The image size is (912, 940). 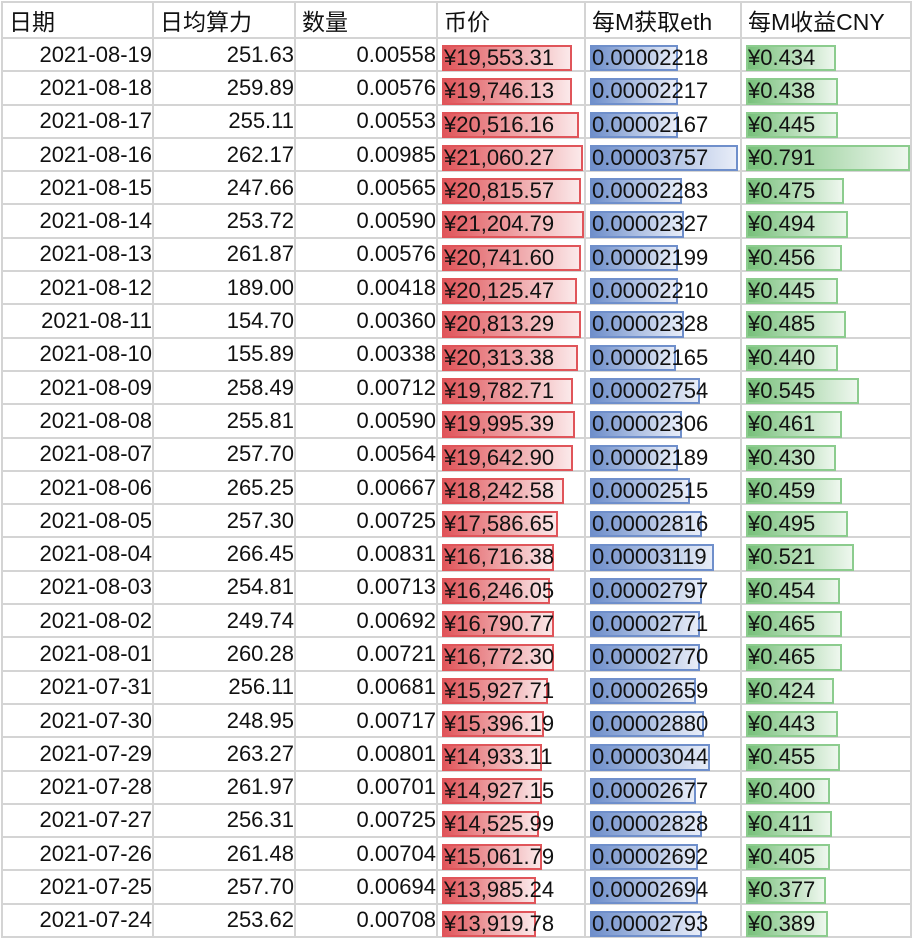 I want to click on cell-hashrate: 247.66, so click(x=224, y=188).